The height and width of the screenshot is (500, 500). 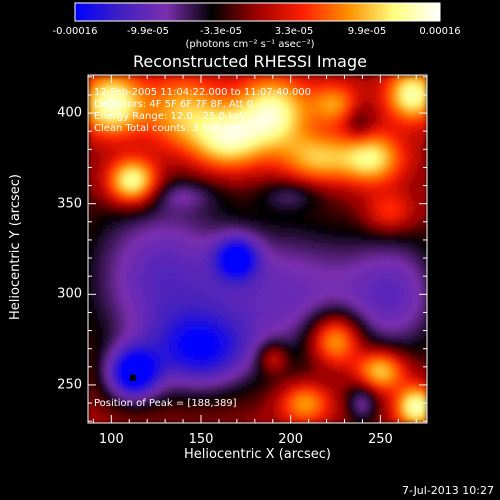 I want to click on detectors-label: Detectors: 4F 5F 6F 7F 8F, Att 0, so click(x=174, y=104).